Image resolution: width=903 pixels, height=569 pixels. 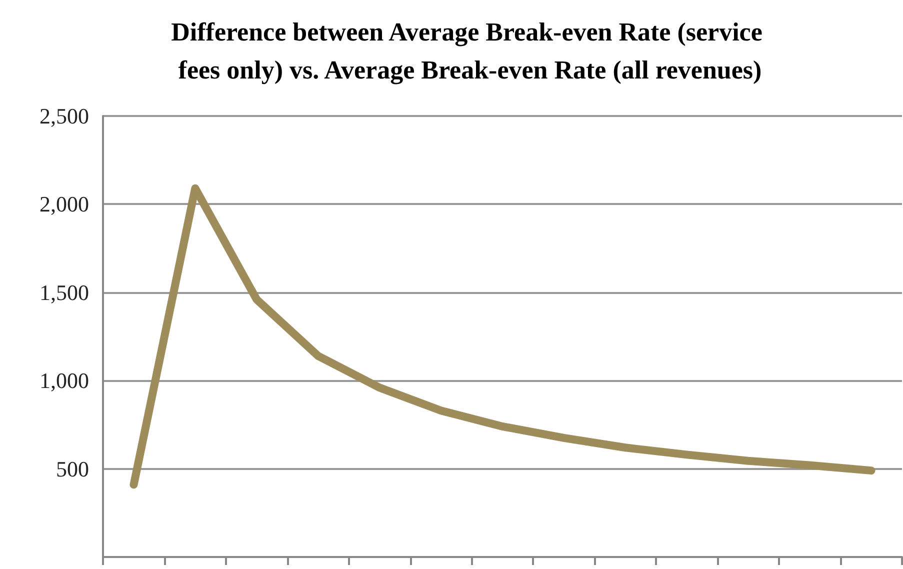 What do you see at coordinates (470, 51) in the screenshot?
I see `chart-title: Difference between Average Break-even Rate (service fees only) vs. Average Break-even Rate (all revenues)` at bounding box center [470, 51].